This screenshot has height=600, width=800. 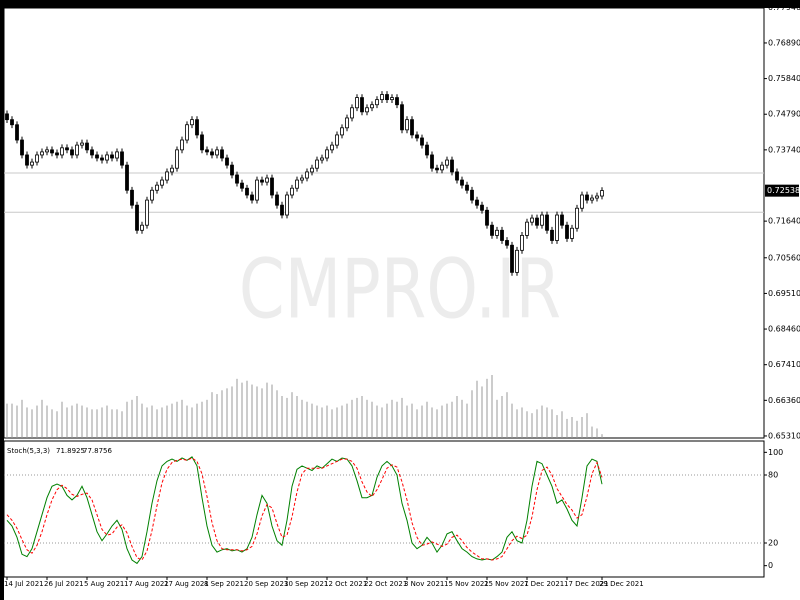 What do you see at coordinates (97, 451) in the screenshot?
I see `indicator-value: 77.8756` at bounding box center [97, 451].